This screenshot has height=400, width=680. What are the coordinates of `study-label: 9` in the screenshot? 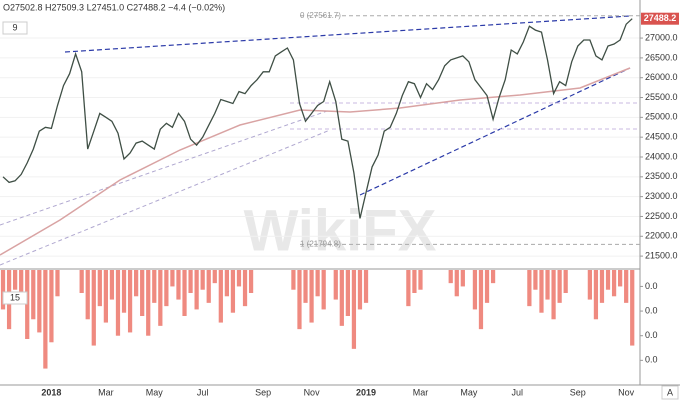 It's located at (14, 27).